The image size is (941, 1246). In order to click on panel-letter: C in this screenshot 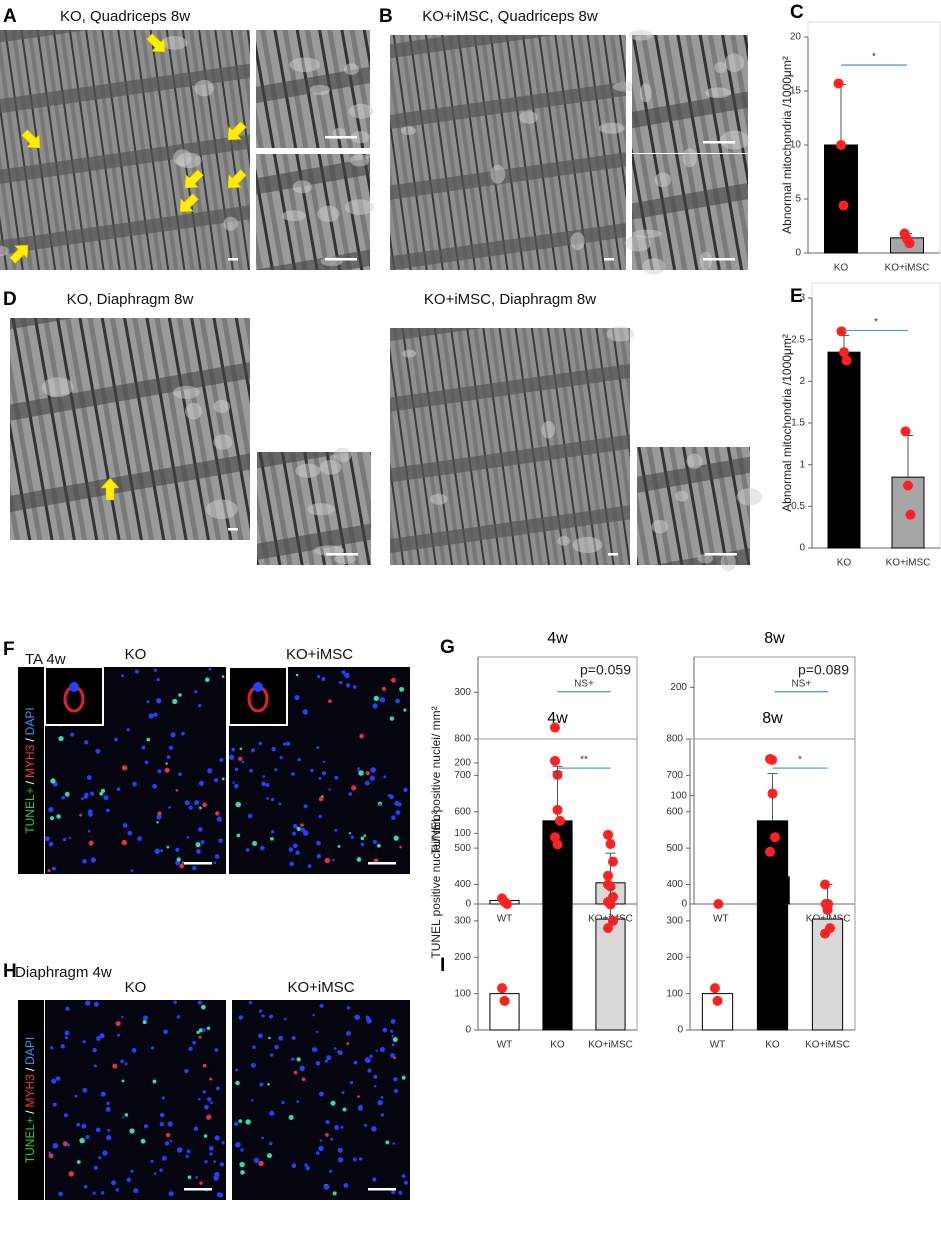, I will do `click(797, 12)`.